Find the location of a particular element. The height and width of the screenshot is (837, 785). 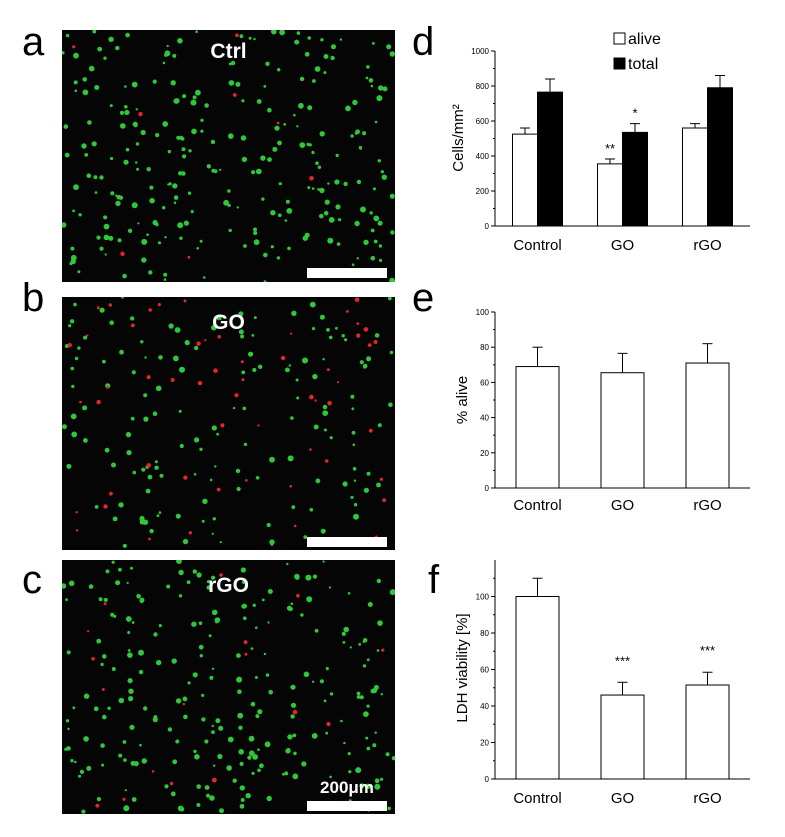

significance-annotation: ** is located at coordinates (610, 148).